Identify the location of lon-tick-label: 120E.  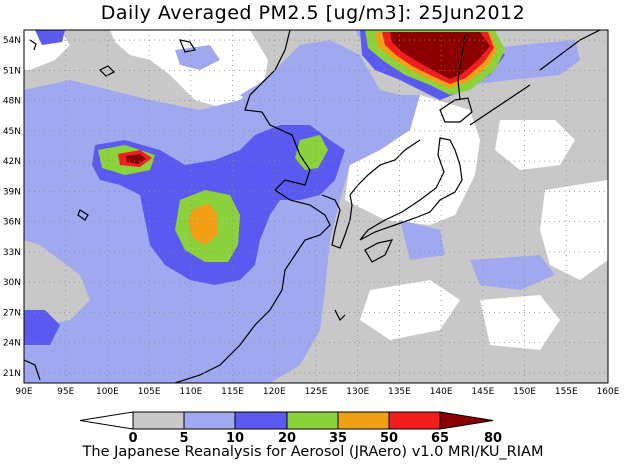
(274, 392).